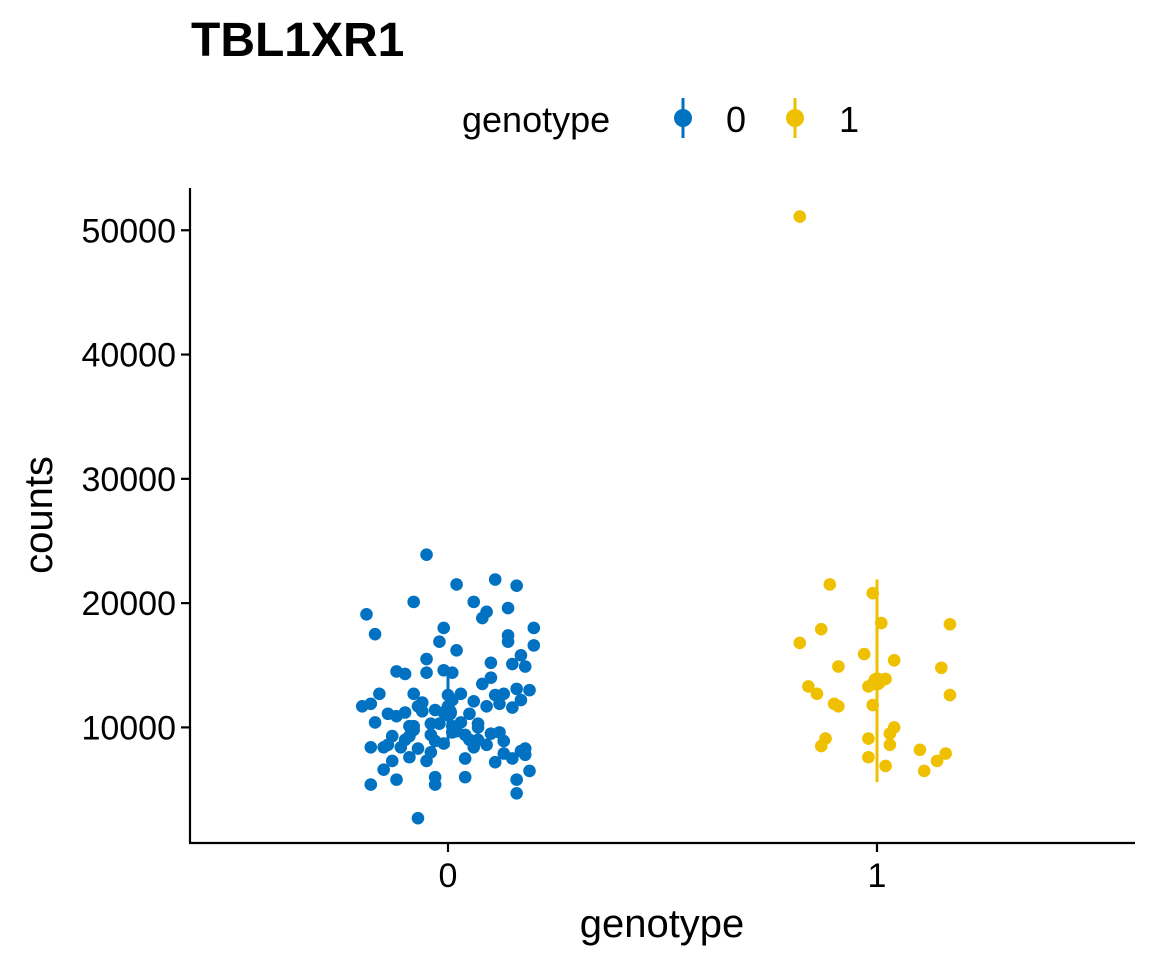 The height and width of the screenshot is (960, 1152). I want to click on y-tick-label: 50000, so click(128, 231).